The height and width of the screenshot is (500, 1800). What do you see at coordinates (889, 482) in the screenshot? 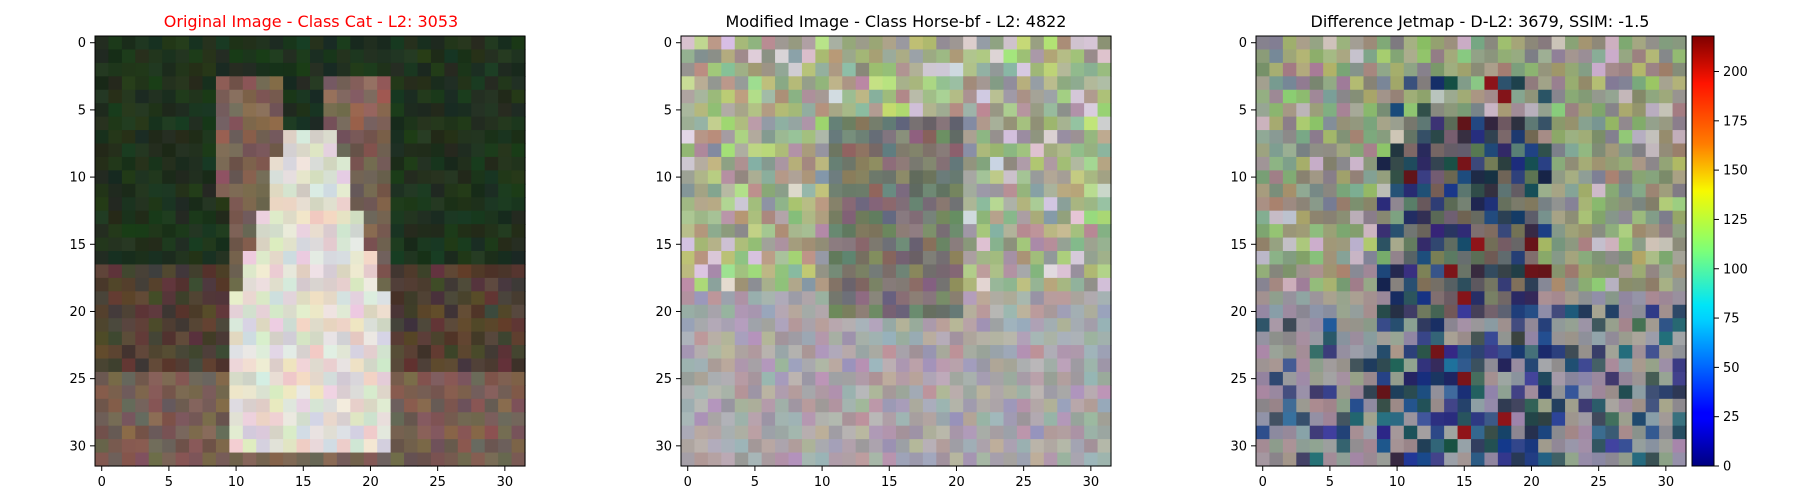
I see `x-tick-label: 15` at bounding box center [889, 482].